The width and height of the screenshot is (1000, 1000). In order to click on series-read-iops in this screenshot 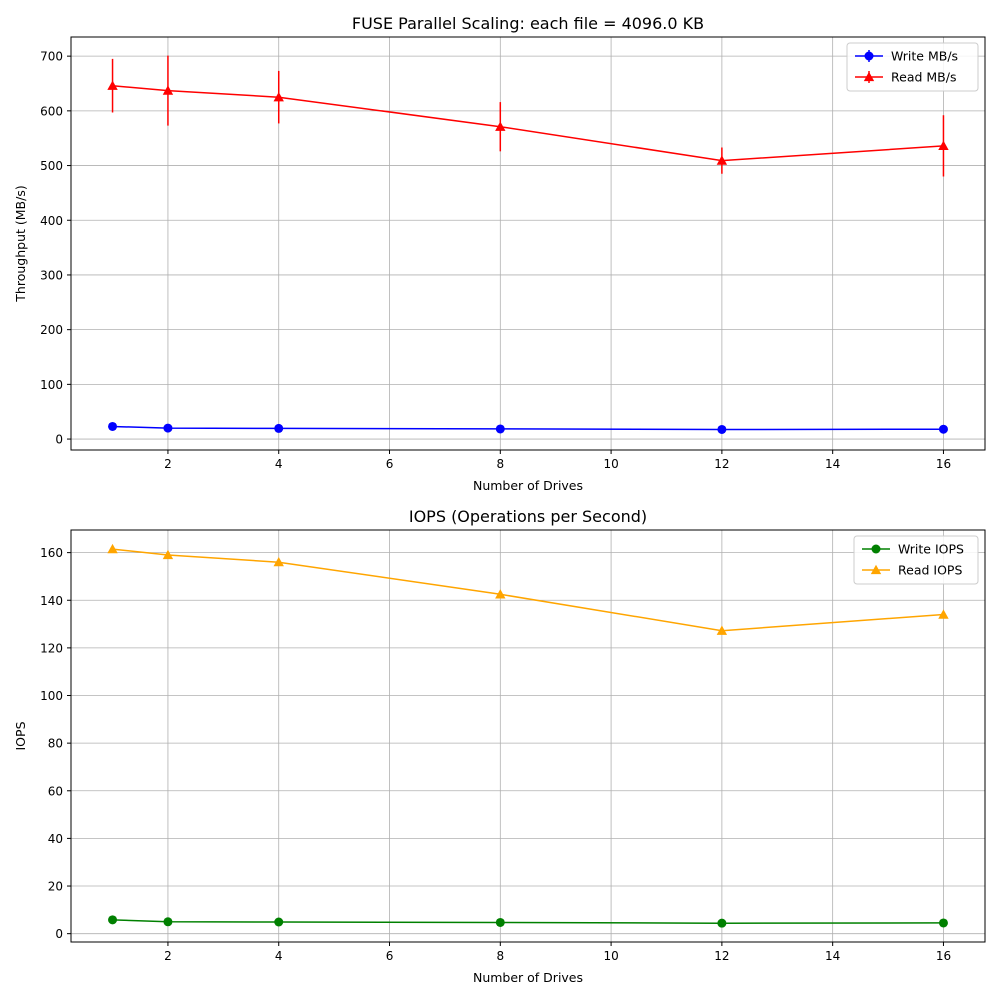, I will do `click(528, 589)`.